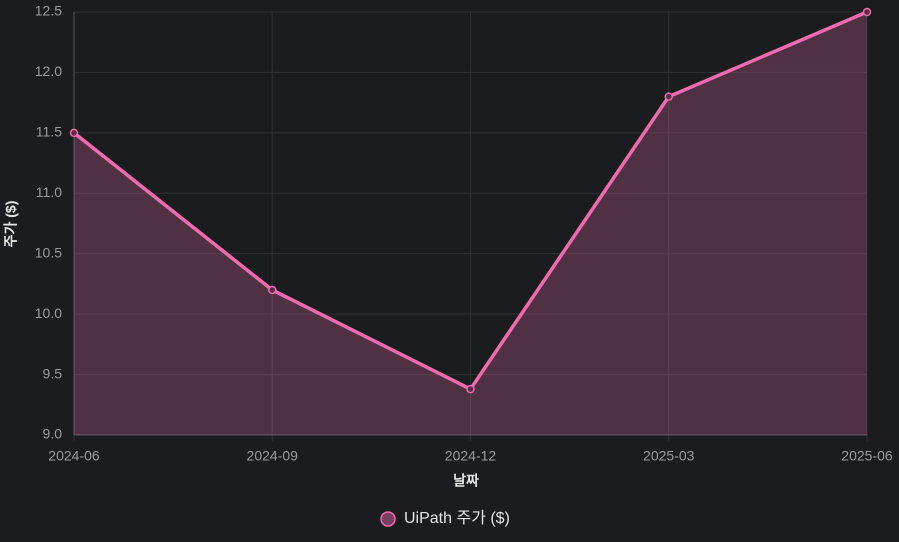 This screenshot has width=899, height=542. What do you see at coordinates (48, 11) in the screenshot?
I see `y-tick-label: 12.5` at bounding box center [48, 11].